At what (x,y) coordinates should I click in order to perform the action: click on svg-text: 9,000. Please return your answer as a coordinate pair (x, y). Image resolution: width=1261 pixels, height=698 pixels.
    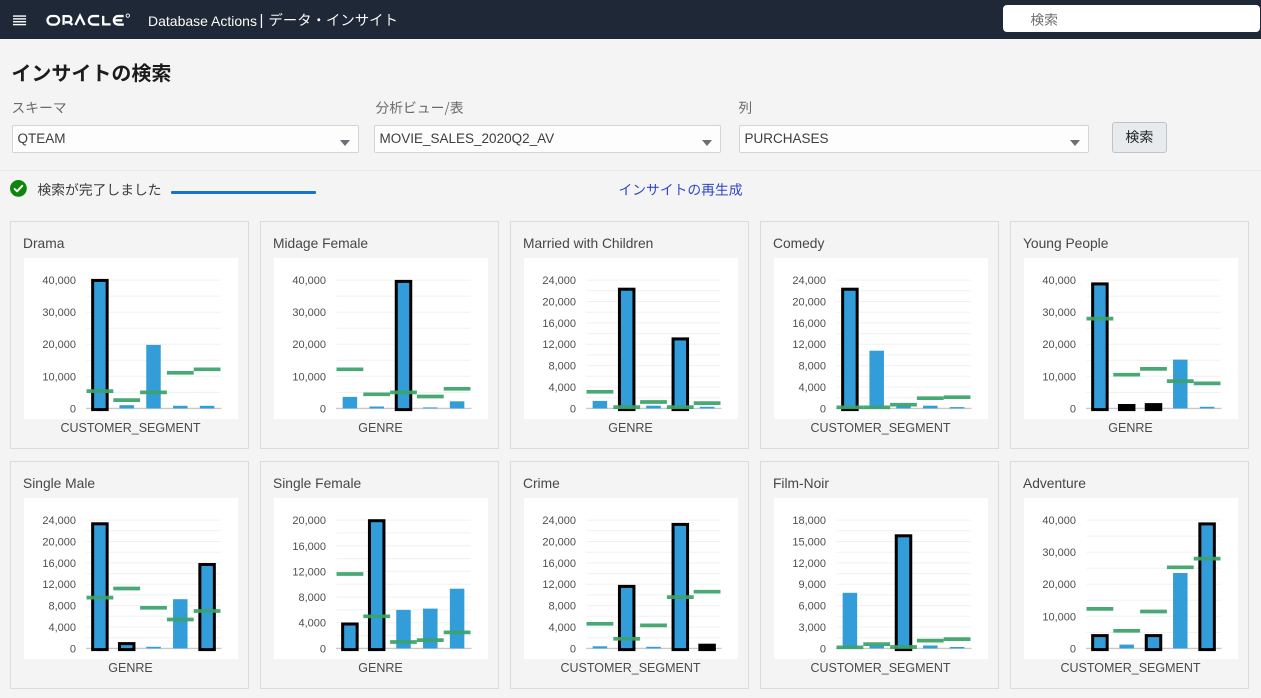
    Looking at the image, I should click on (812, 585).